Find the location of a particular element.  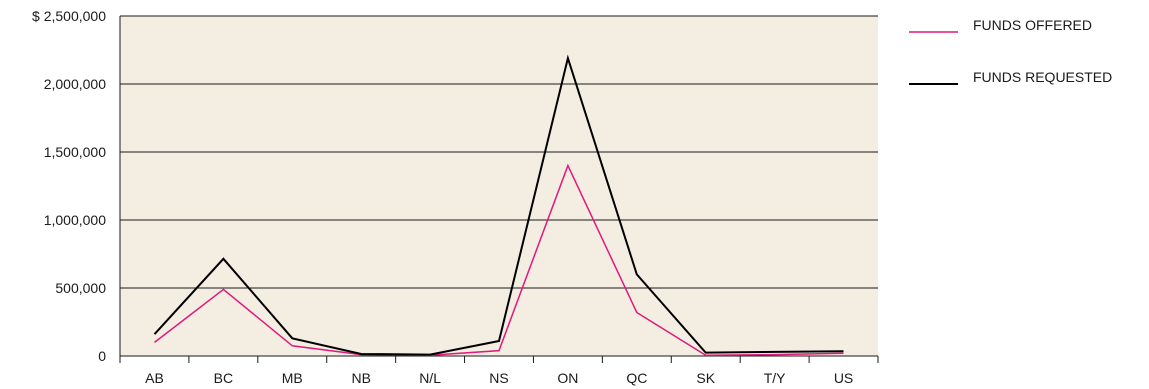

x-axis-ticks: AB BC MB NB N/L NS ON QC SK T/Y US is located at coordinates (499, 371).